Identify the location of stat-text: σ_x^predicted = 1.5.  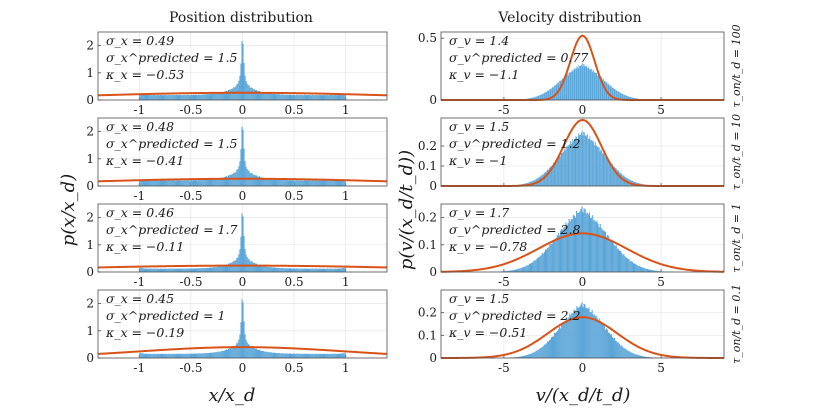
(171, 143).